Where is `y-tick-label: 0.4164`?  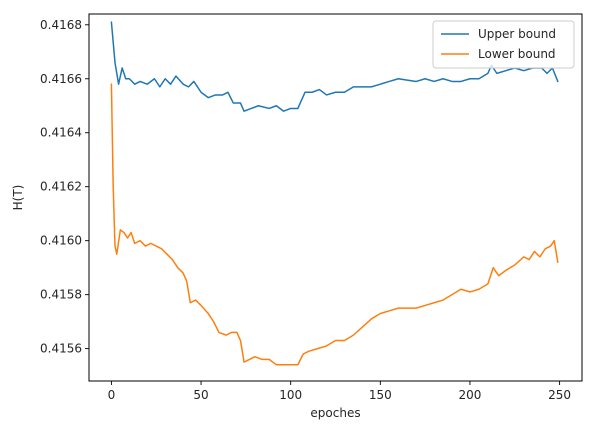
y-tick-label: 0.4164 is located at coordinates (61, 133).